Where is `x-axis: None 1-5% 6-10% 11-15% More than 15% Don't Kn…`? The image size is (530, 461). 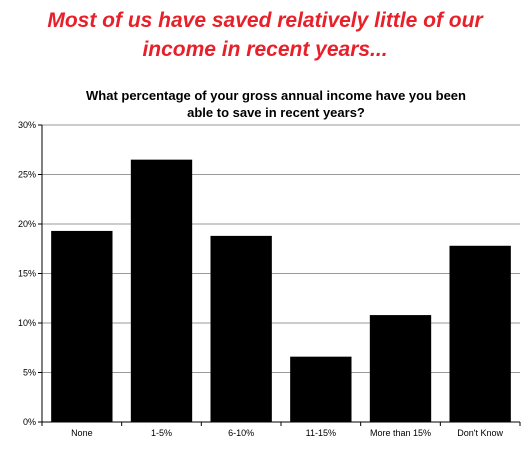
x-axis: None 1-5% 6-10% 11-15% More than 15% Don't Kn… is located at coordinates (281, 429).